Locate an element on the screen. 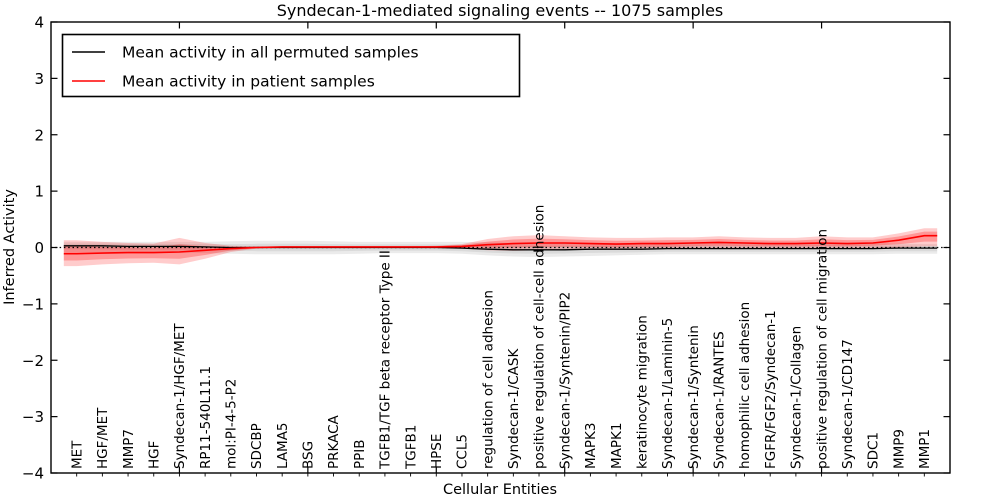 The width and height of the screenshot is (1000, 500). x-tick-label: BSG is located at coordinates (309, 455).